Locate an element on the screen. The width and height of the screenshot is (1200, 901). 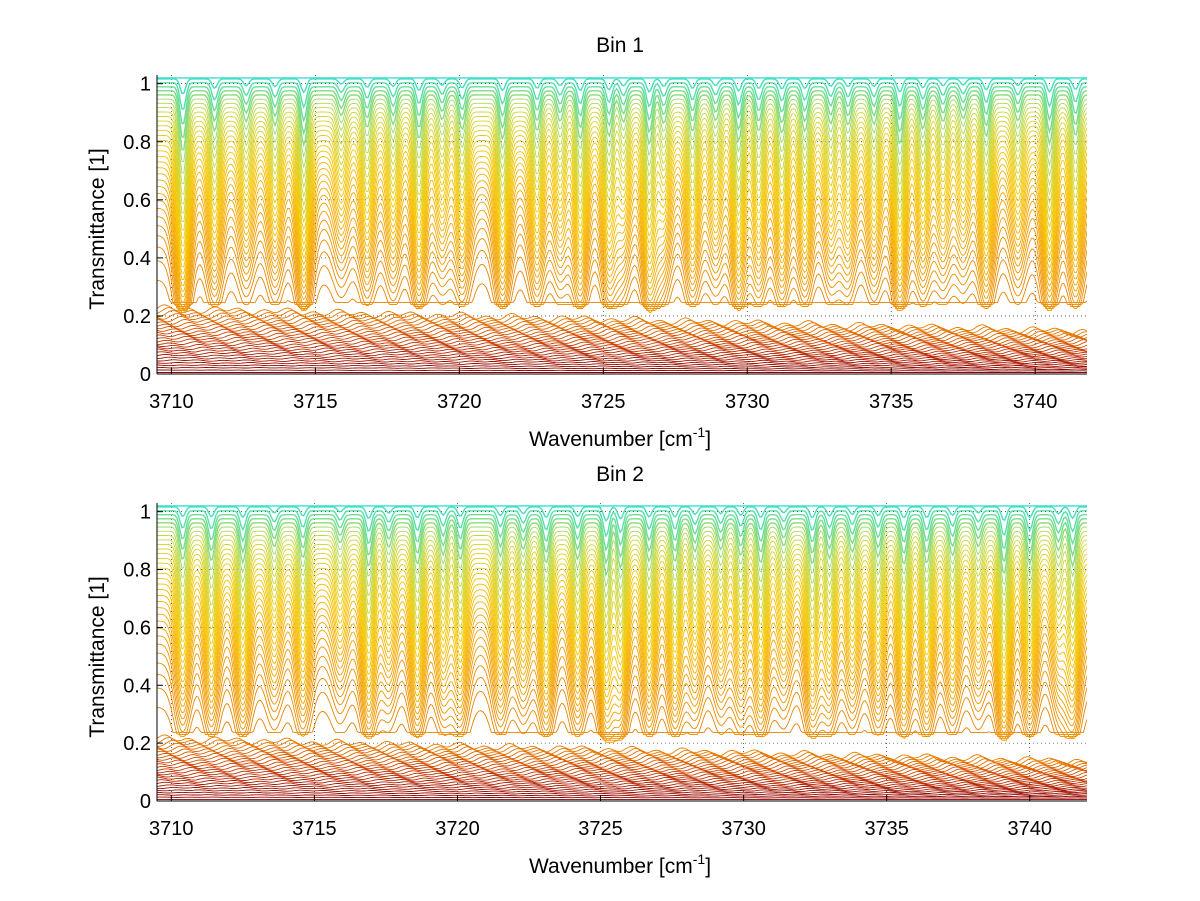
y-tick-label: 0.4 is located at coordinates (137, 686).